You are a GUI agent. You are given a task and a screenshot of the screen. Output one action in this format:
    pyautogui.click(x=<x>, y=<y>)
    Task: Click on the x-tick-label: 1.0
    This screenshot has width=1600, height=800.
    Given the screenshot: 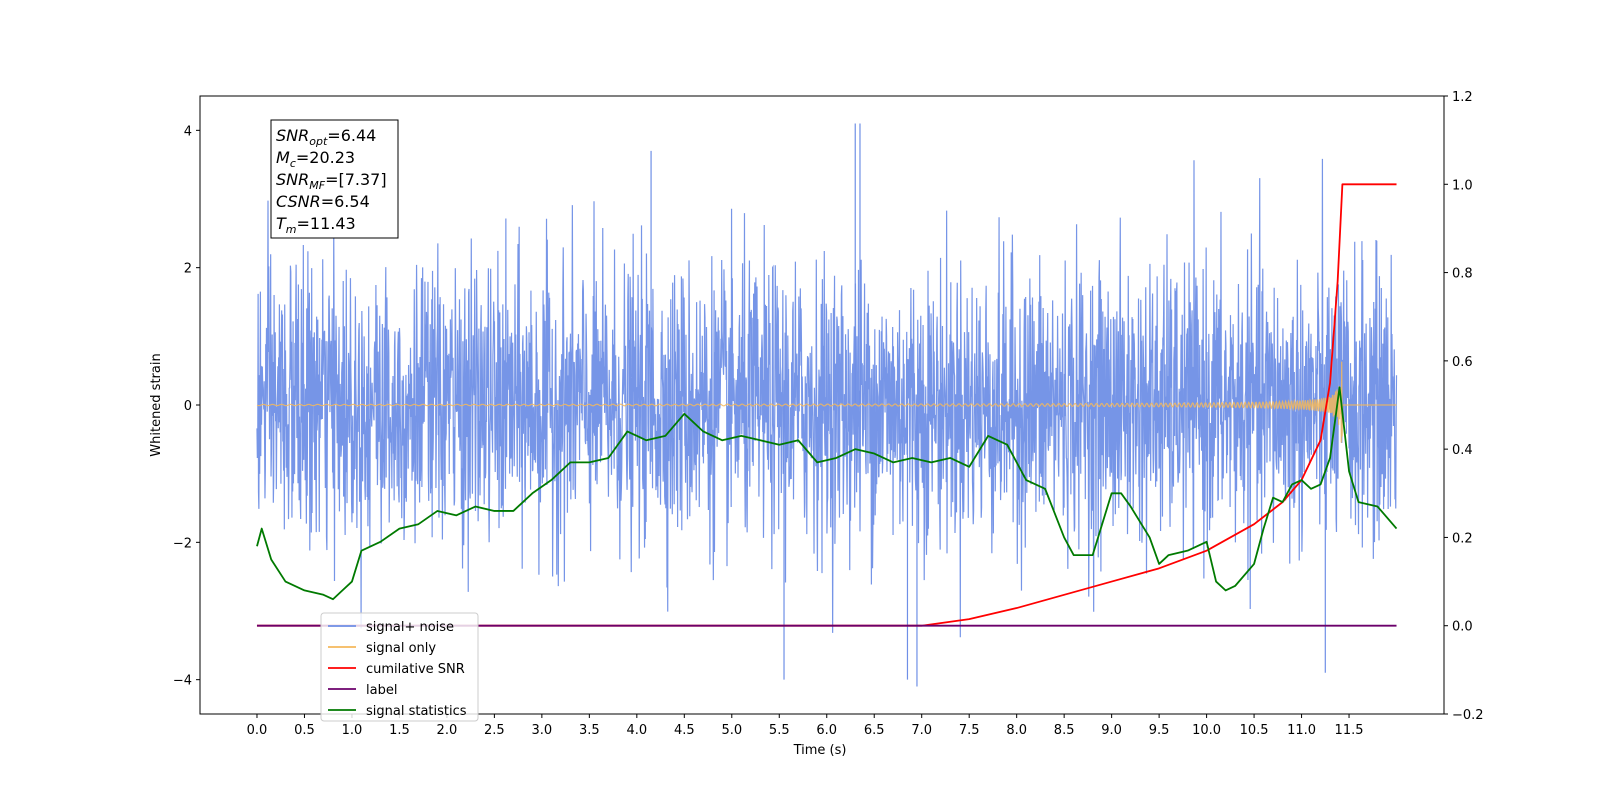 What is the action you would take?
    pyautogui.click(x=352, y=730)
    